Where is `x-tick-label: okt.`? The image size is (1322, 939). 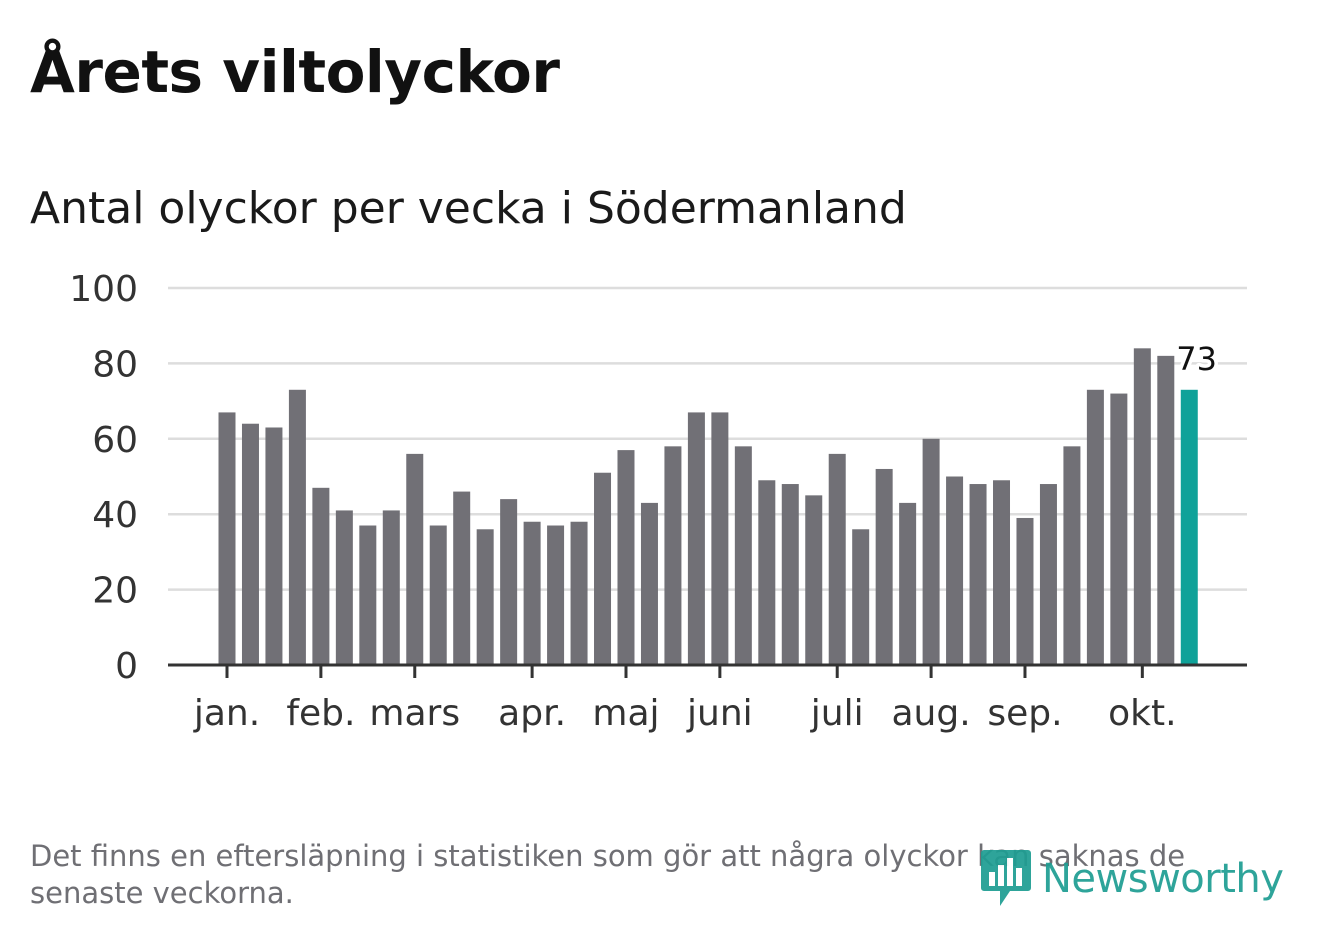 x-tick-label: okt. is located at coordinates (1142, 713).